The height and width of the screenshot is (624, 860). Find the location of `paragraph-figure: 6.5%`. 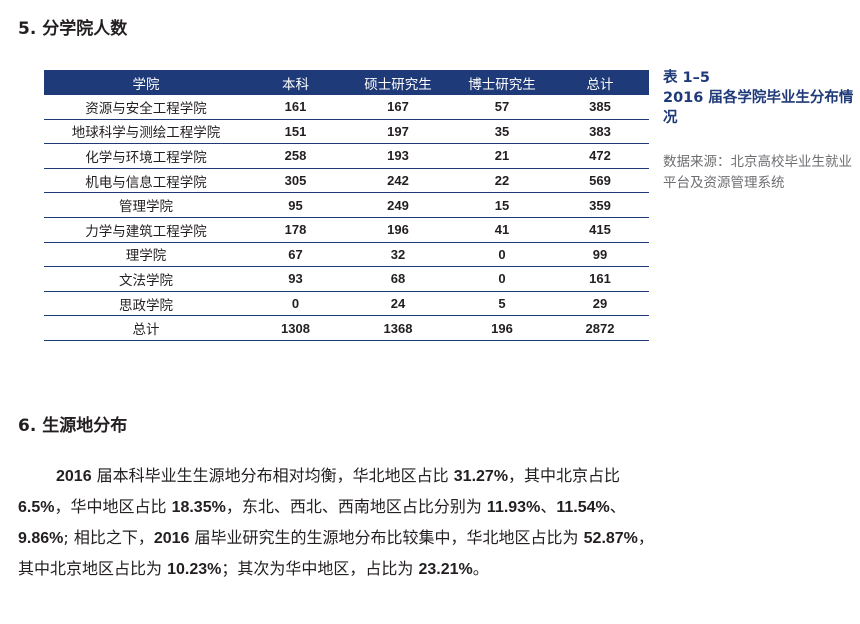

paragraph-figure: 6.5% is located at coordinates (36, 507).